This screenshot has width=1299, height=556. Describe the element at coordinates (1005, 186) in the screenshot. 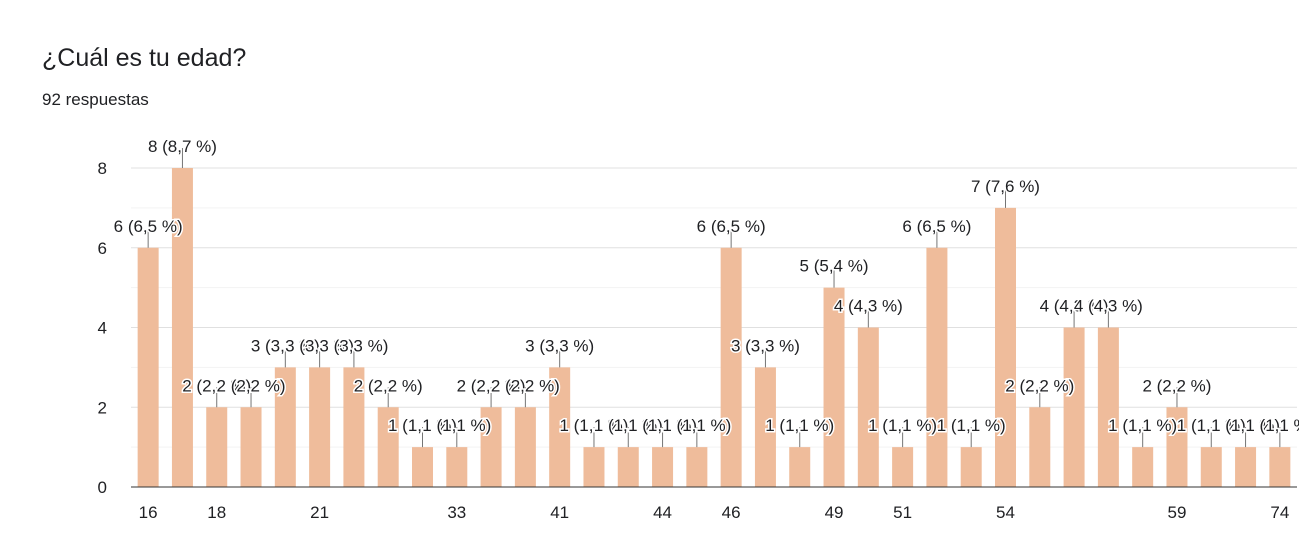

I see `data-label: 7 (7,6 %)` at that location.